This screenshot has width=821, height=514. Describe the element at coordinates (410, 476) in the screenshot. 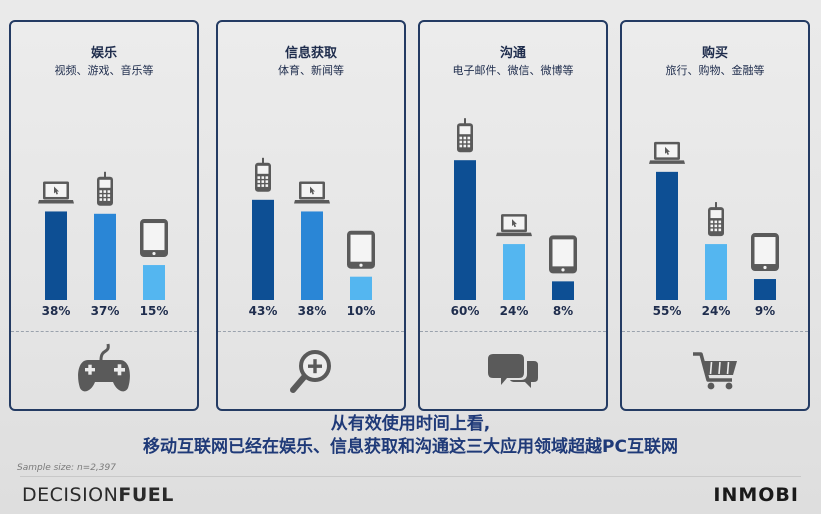

I see `footer-divider` at that location.